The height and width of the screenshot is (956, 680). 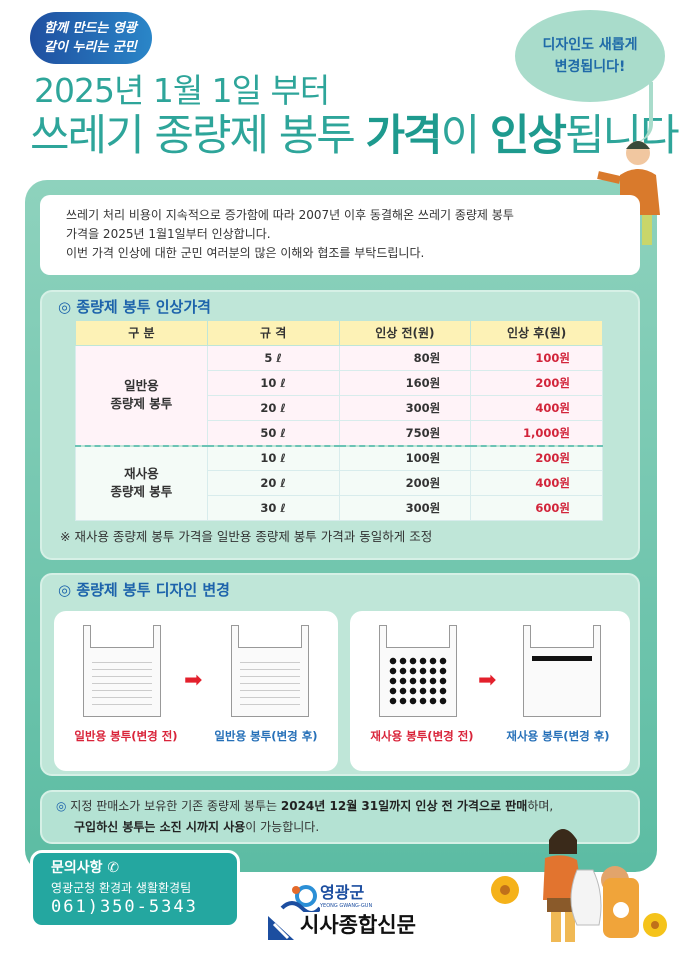 I want to click on table-row: 일반용 종량제 봉투 5 ℓ 80원 100원, so click(x=339, y=395).